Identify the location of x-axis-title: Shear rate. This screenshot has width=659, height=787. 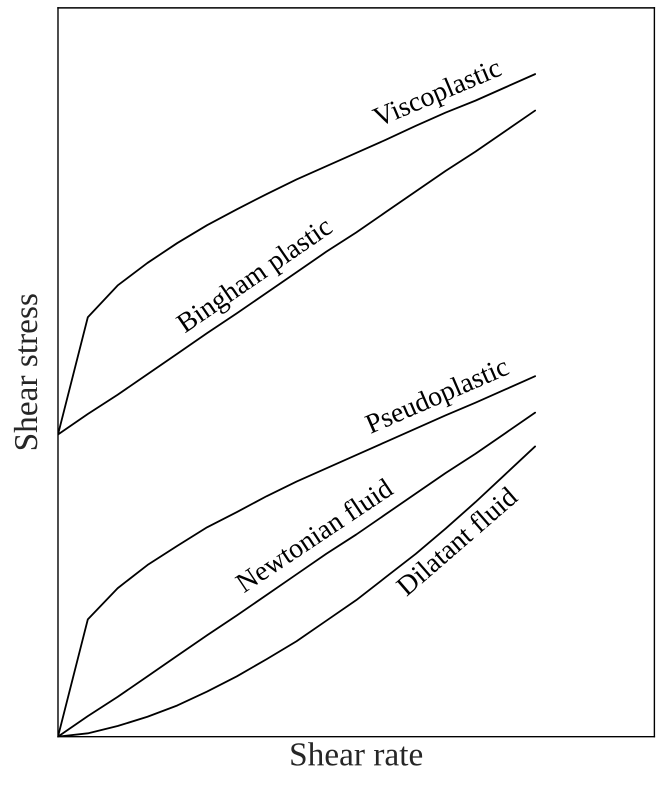
(356, 754).